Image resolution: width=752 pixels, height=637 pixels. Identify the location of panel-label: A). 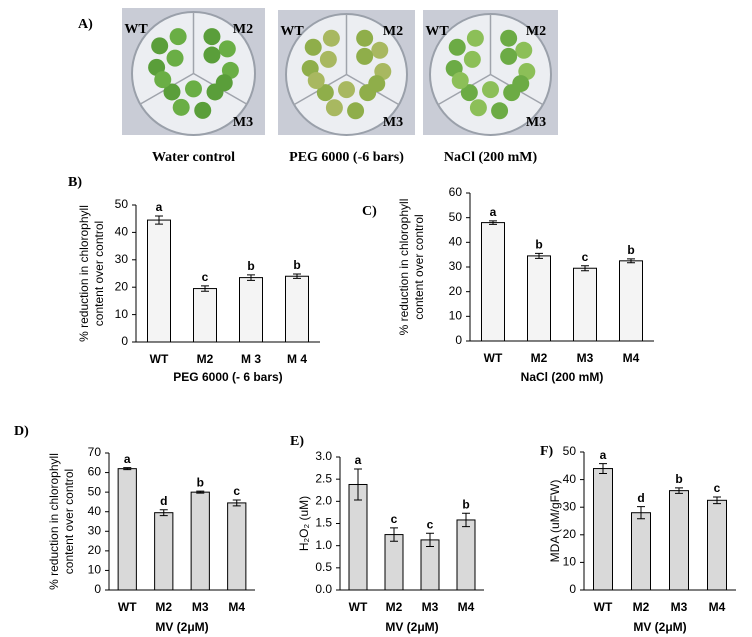
(85, 24).